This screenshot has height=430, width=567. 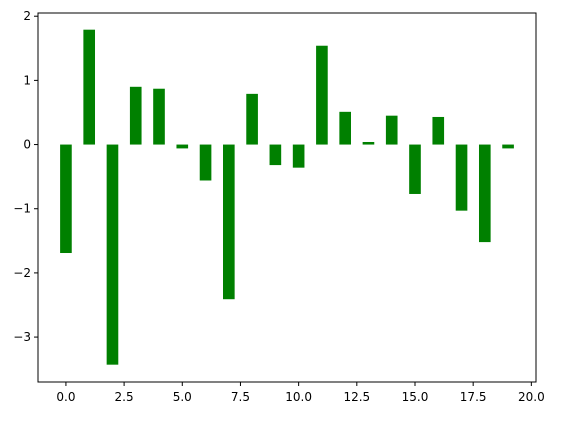 I want to click on x-axis-ticks: 0.0 2.5 5.0 7.5 10.0 12.5 15.0 17.5 20.0, so click(x=300, y=393).